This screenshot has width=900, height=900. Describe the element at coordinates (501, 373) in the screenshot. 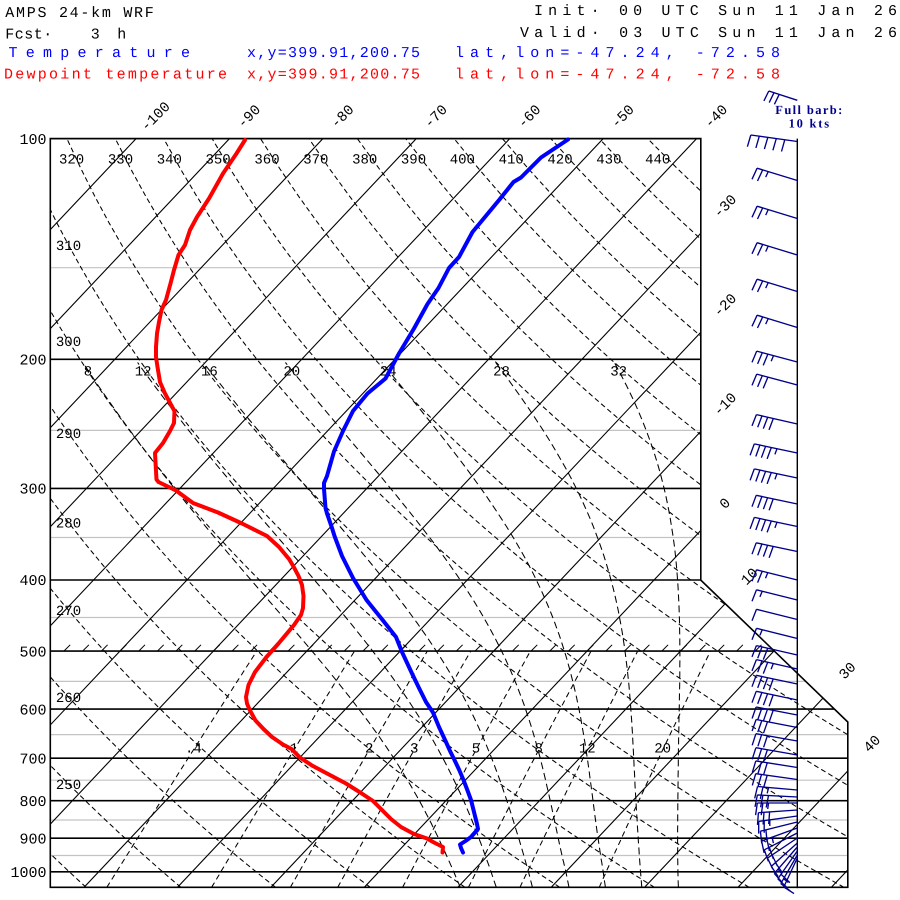

I see `svg-text: 28` at that location.